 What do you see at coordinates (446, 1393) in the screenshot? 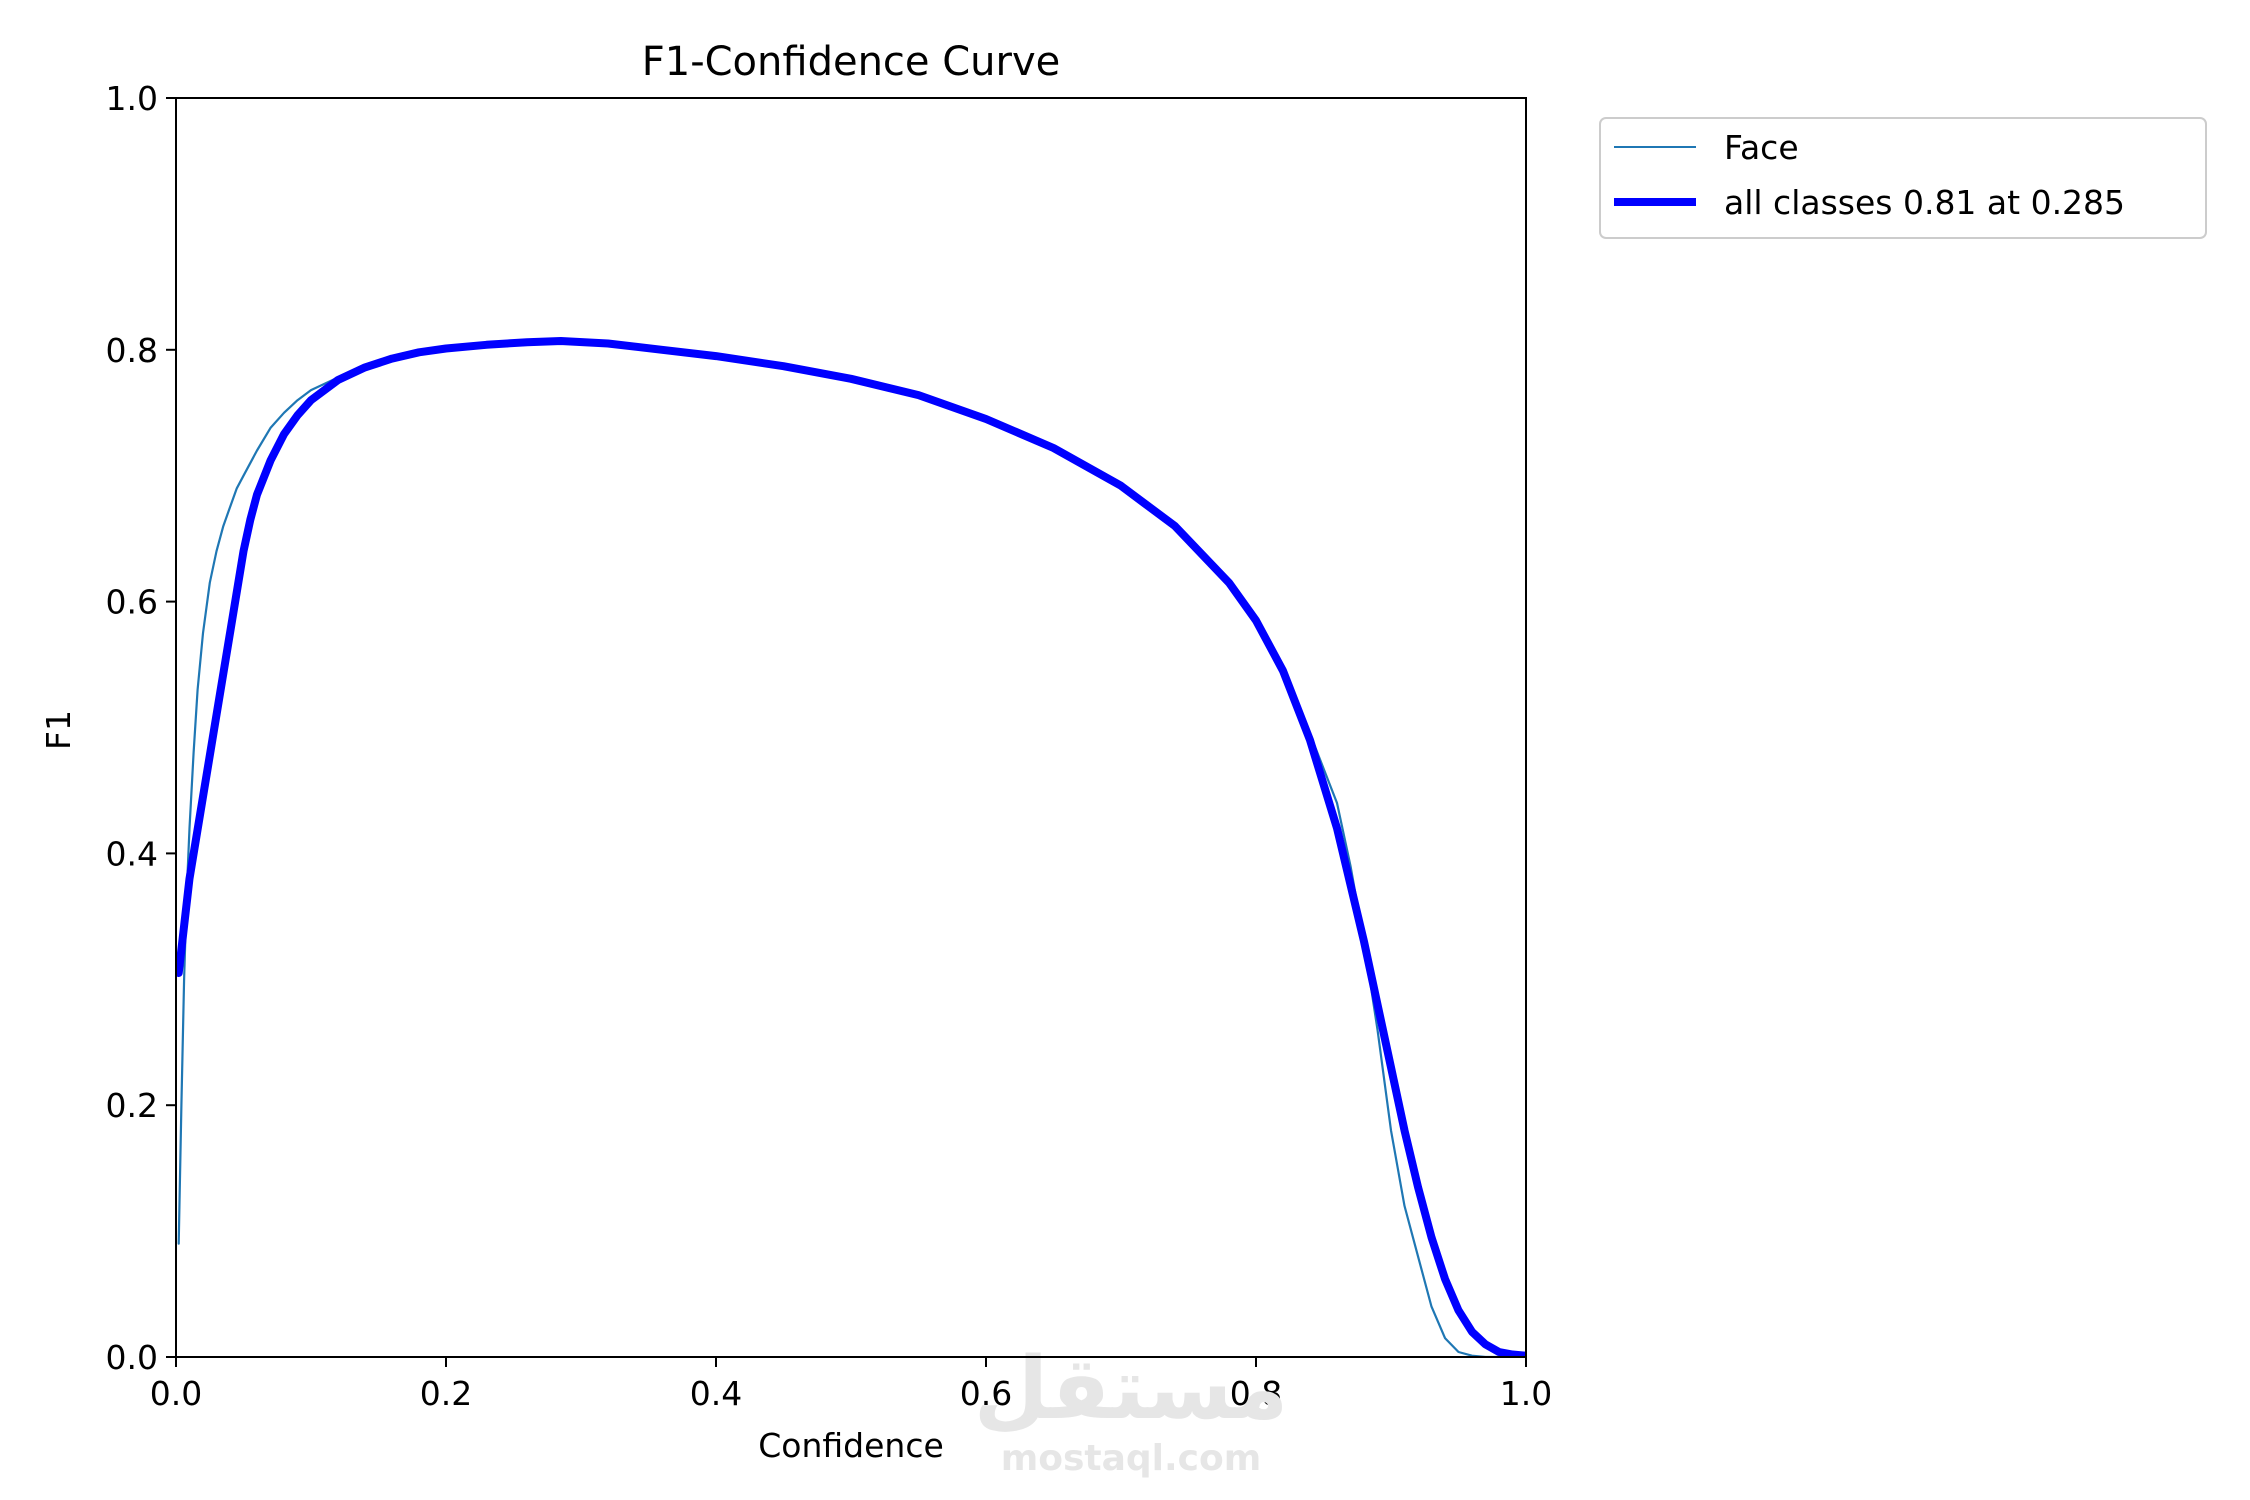
I see `x-tick-label: 0.2` at bounding box center [446, 1393].